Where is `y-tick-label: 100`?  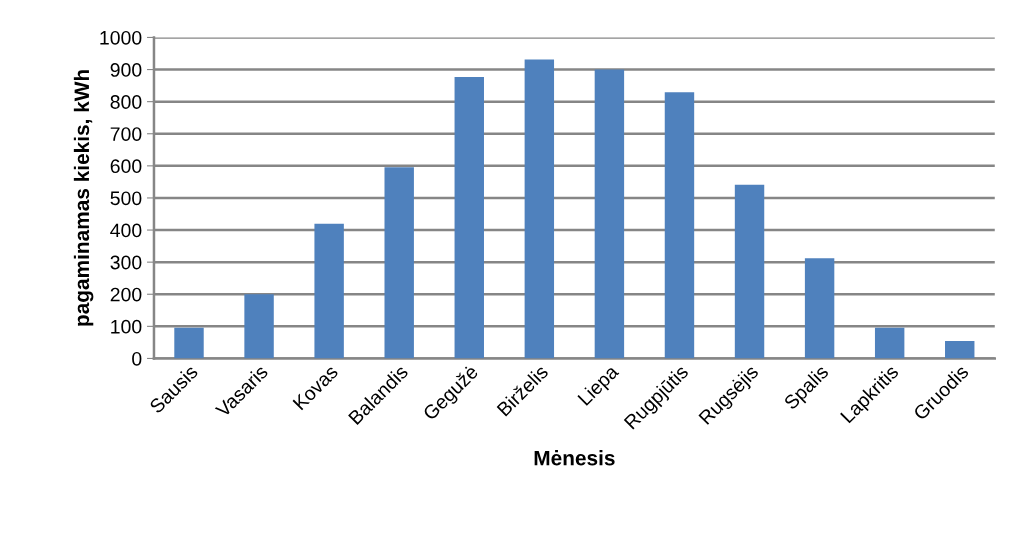
y-tick-label: 100 is located at coordinates (126, 326).